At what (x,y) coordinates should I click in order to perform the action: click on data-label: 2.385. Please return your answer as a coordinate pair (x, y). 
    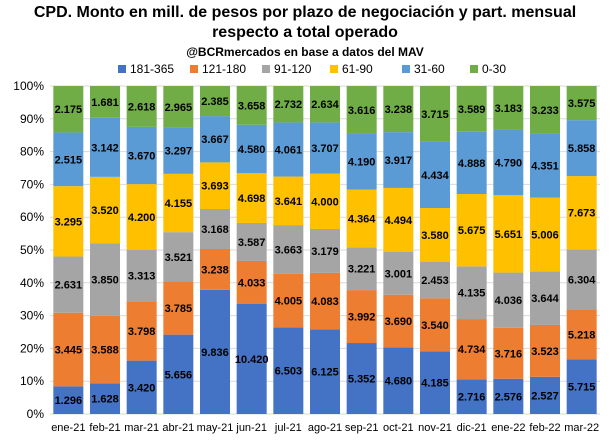
    Looking at the image, I should click on (215, 102).